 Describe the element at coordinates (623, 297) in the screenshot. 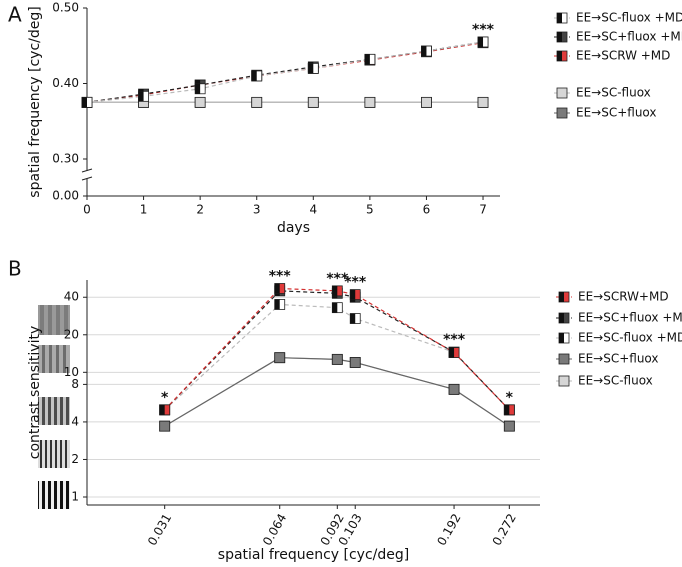

I see `legend-label: EE→SCRW+MD` at that location.